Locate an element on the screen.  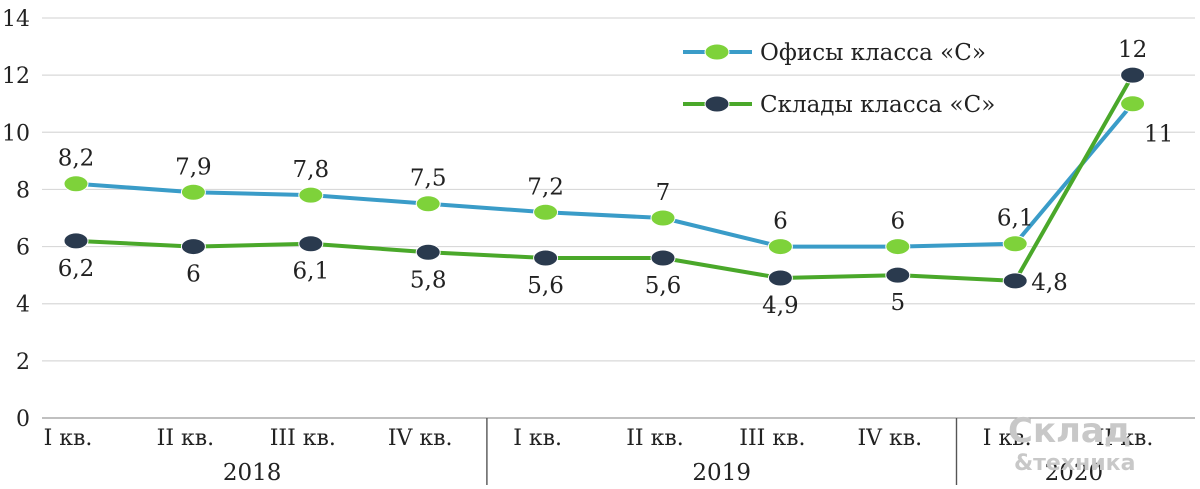
data-label: 7,5 is located at coordinates (428, 179).